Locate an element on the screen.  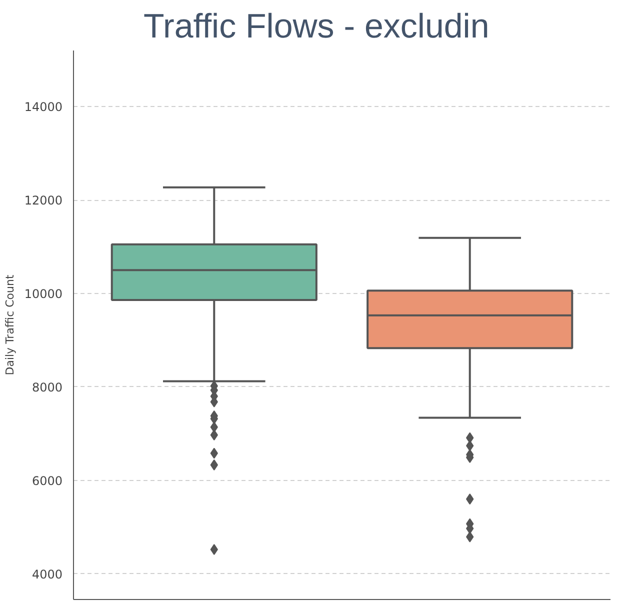
y-tick-label: 8000 is located at coordinates (47, 387).